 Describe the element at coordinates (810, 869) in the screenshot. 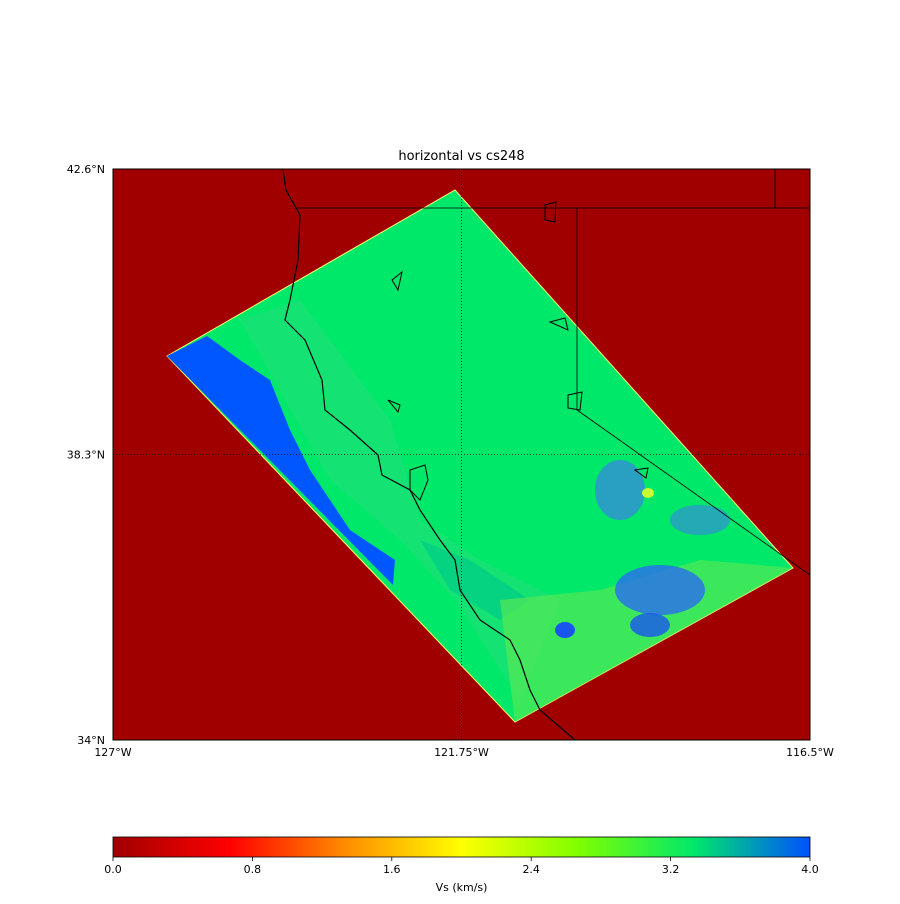

I see `colorbar-tick-label: 4.0` at that location.